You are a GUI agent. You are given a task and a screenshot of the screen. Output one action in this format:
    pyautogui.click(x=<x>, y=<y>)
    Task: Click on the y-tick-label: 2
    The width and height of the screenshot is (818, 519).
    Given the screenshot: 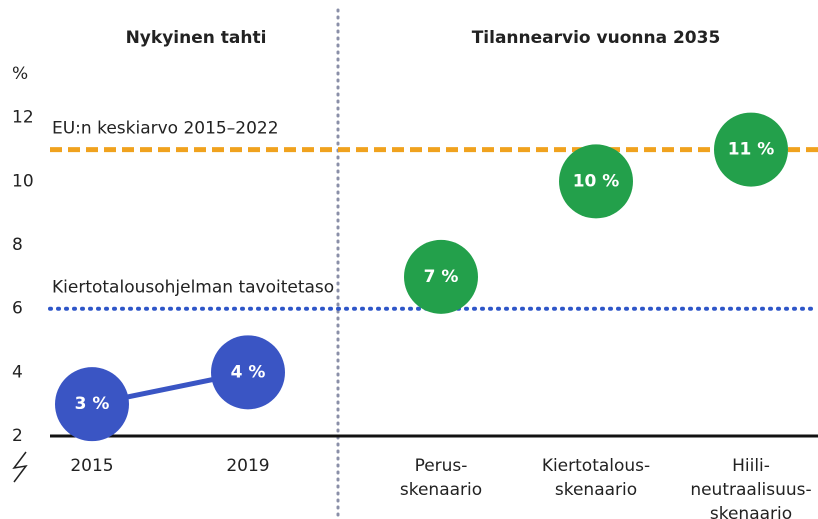 What is the action you would take?
    pyautogui.click(x=17, y=436)
    